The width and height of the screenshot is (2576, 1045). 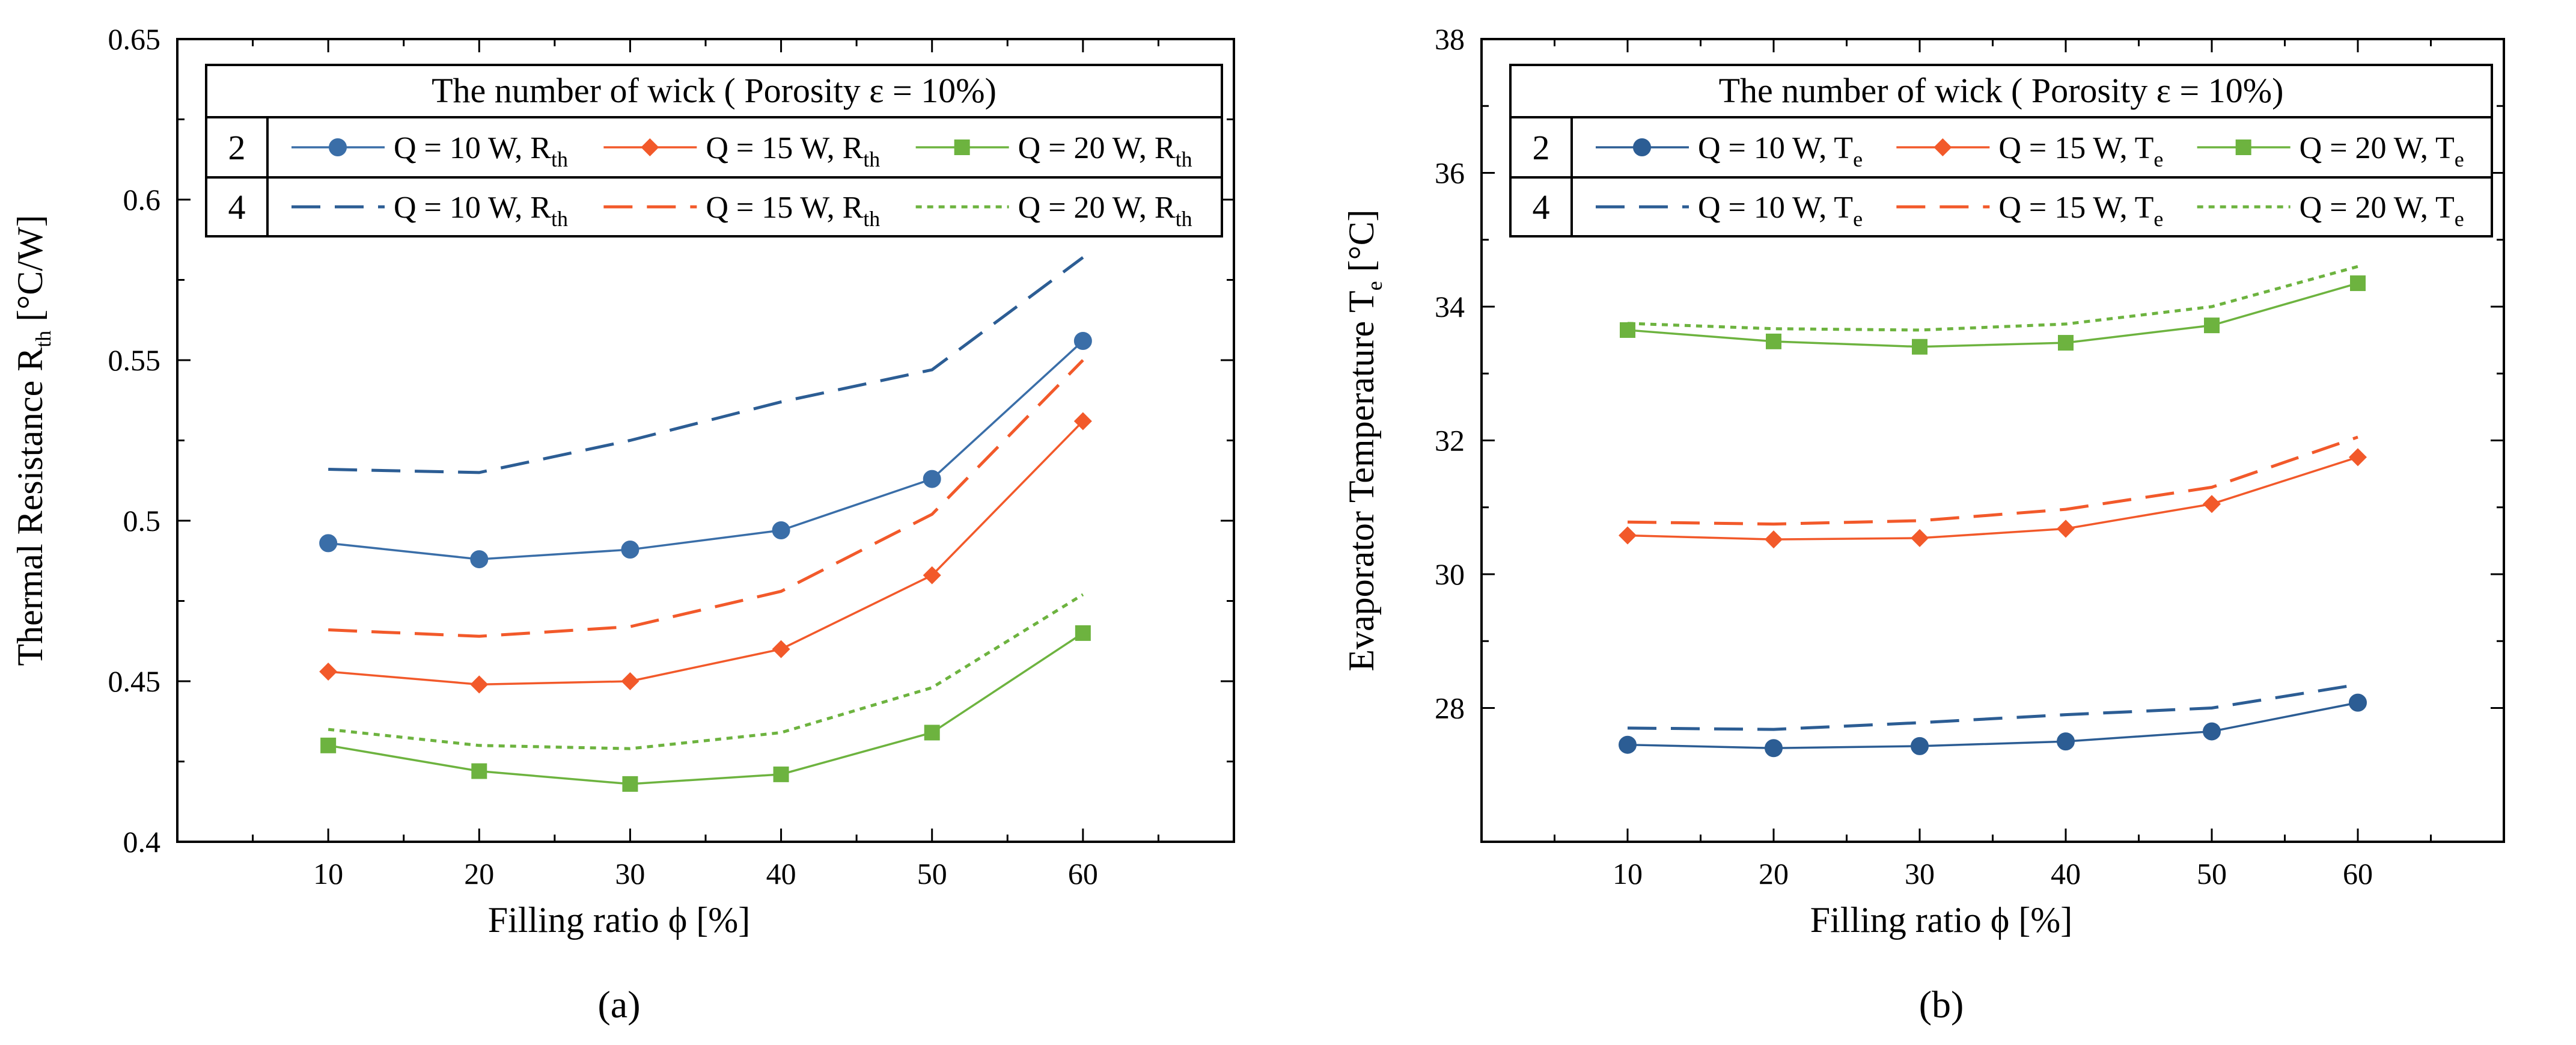 I want to click on y-tick-label: 0.5, so click(x=142, y=521).